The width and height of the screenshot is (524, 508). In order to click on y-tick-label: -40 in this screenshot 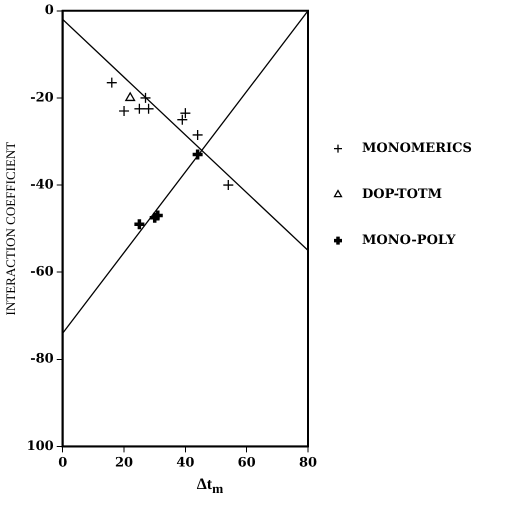, I will do `click(42, 184)`.